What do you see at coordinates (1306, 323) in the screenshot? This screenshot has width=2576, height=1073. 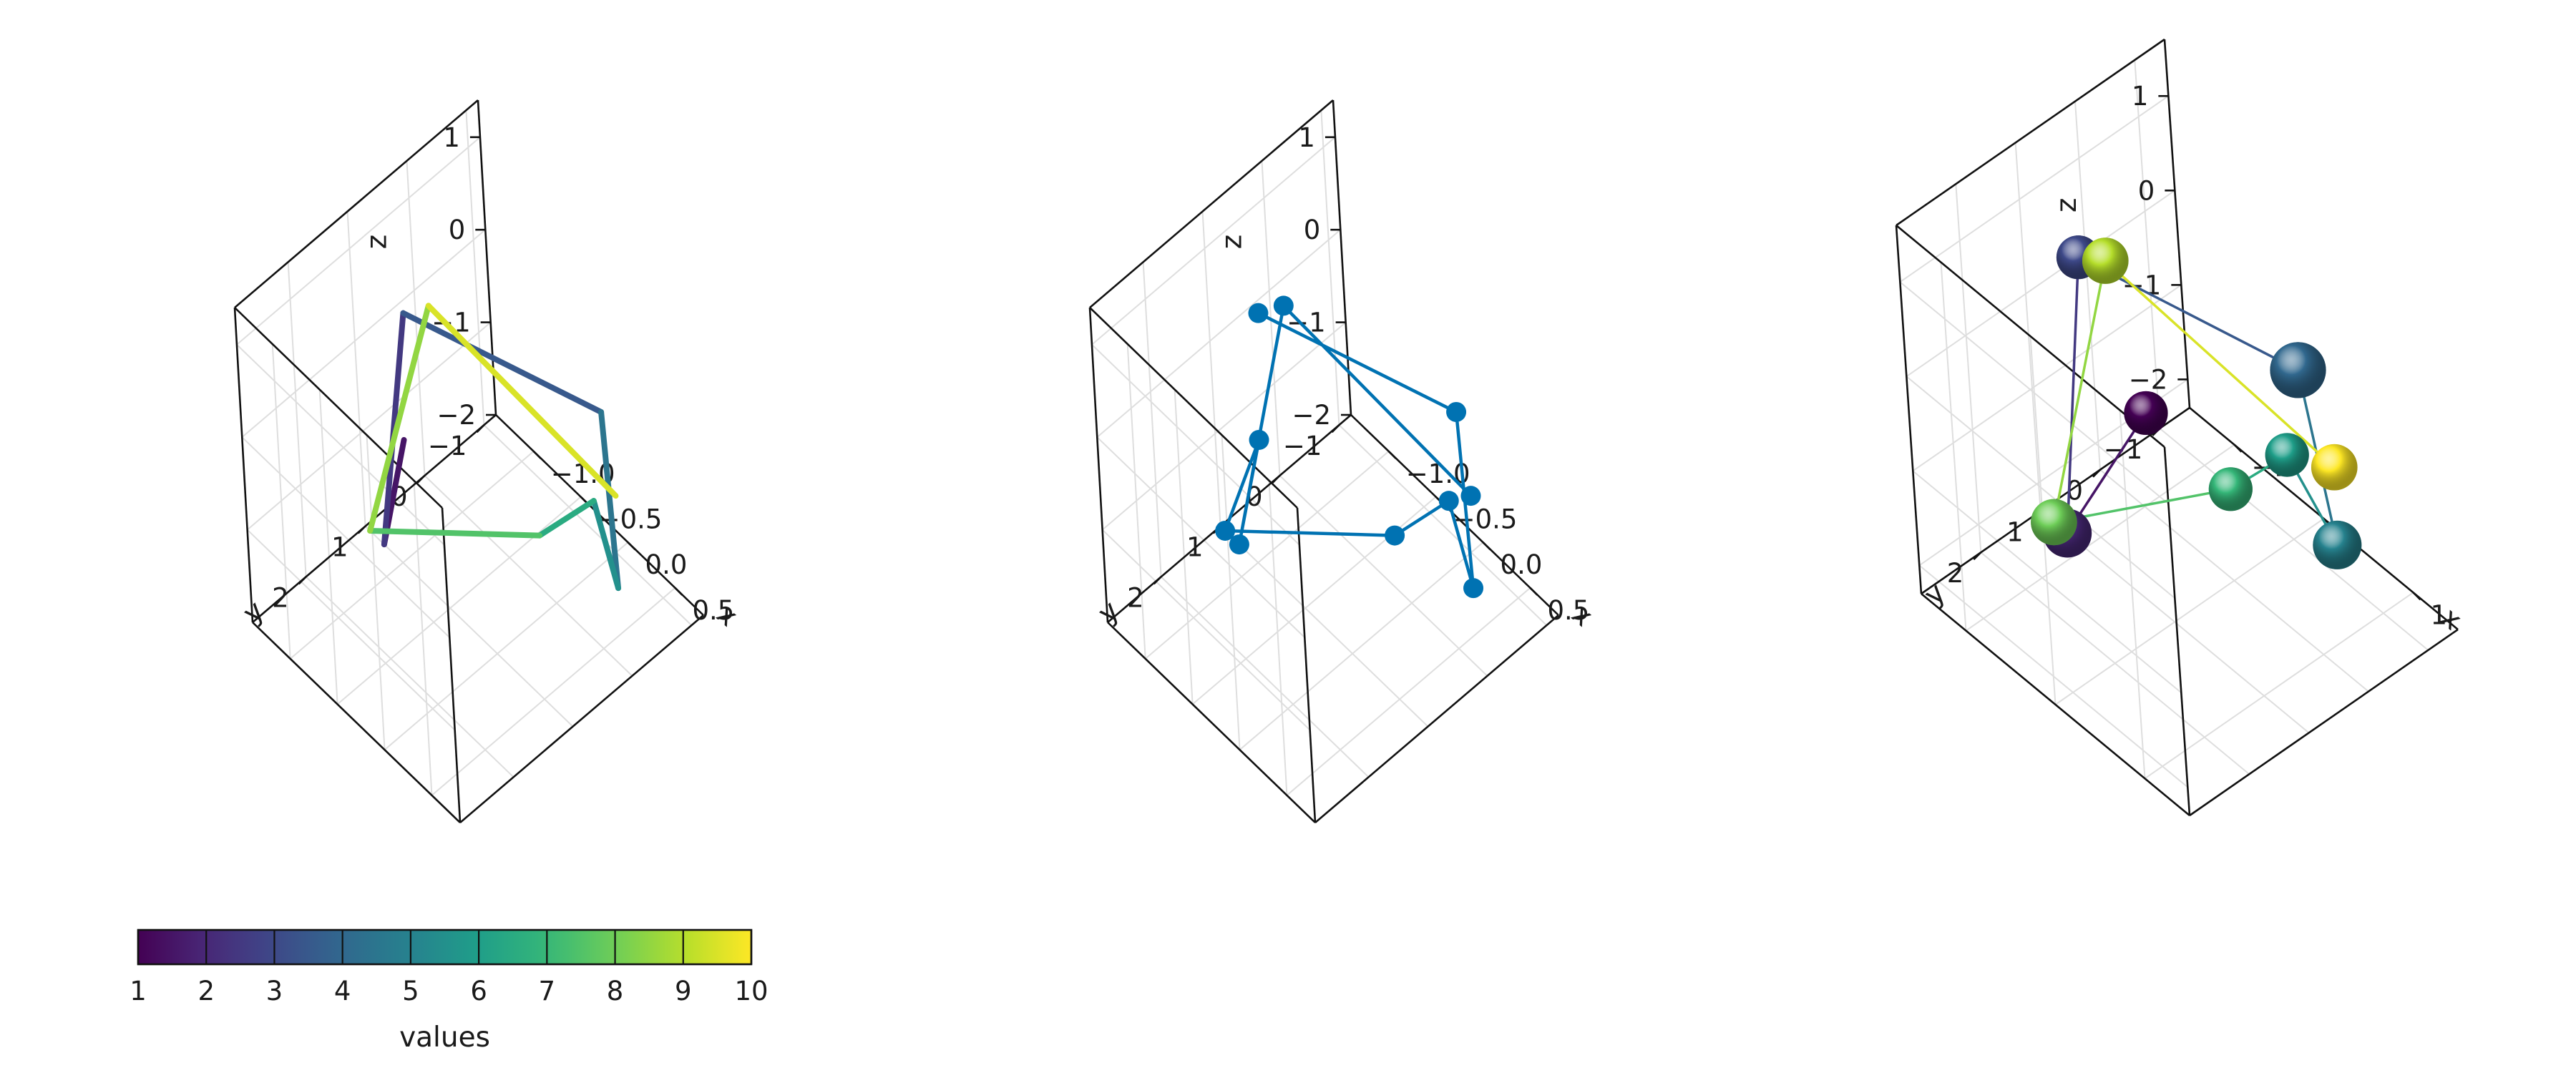 I see `z-tick-label: −1` at bounding box center [1306, 323].